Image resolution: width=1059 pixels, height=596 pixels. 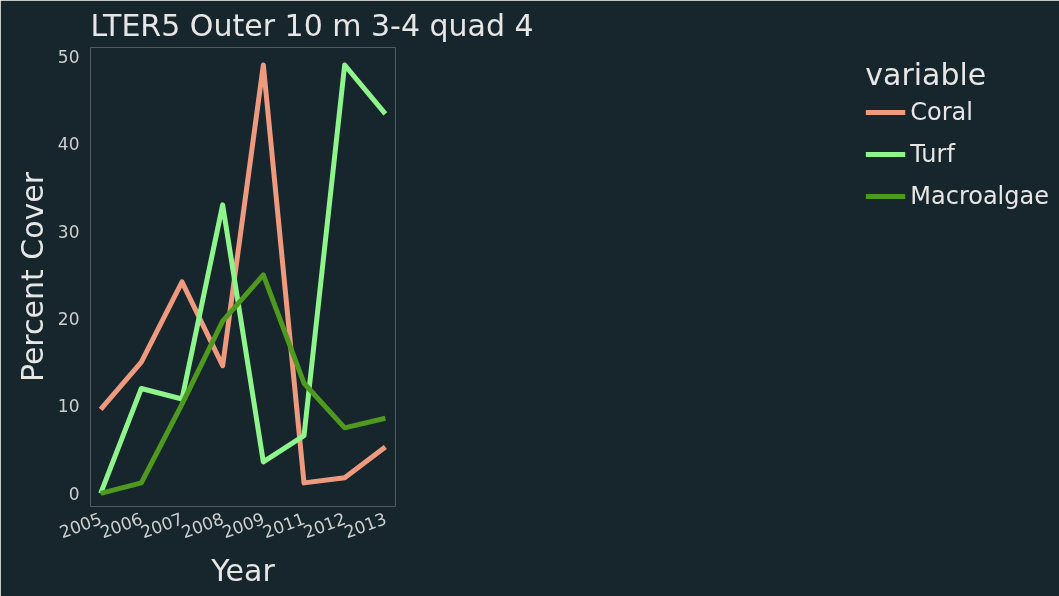 I want to click on y-tick-label: 20, so click(x=68, y=319).